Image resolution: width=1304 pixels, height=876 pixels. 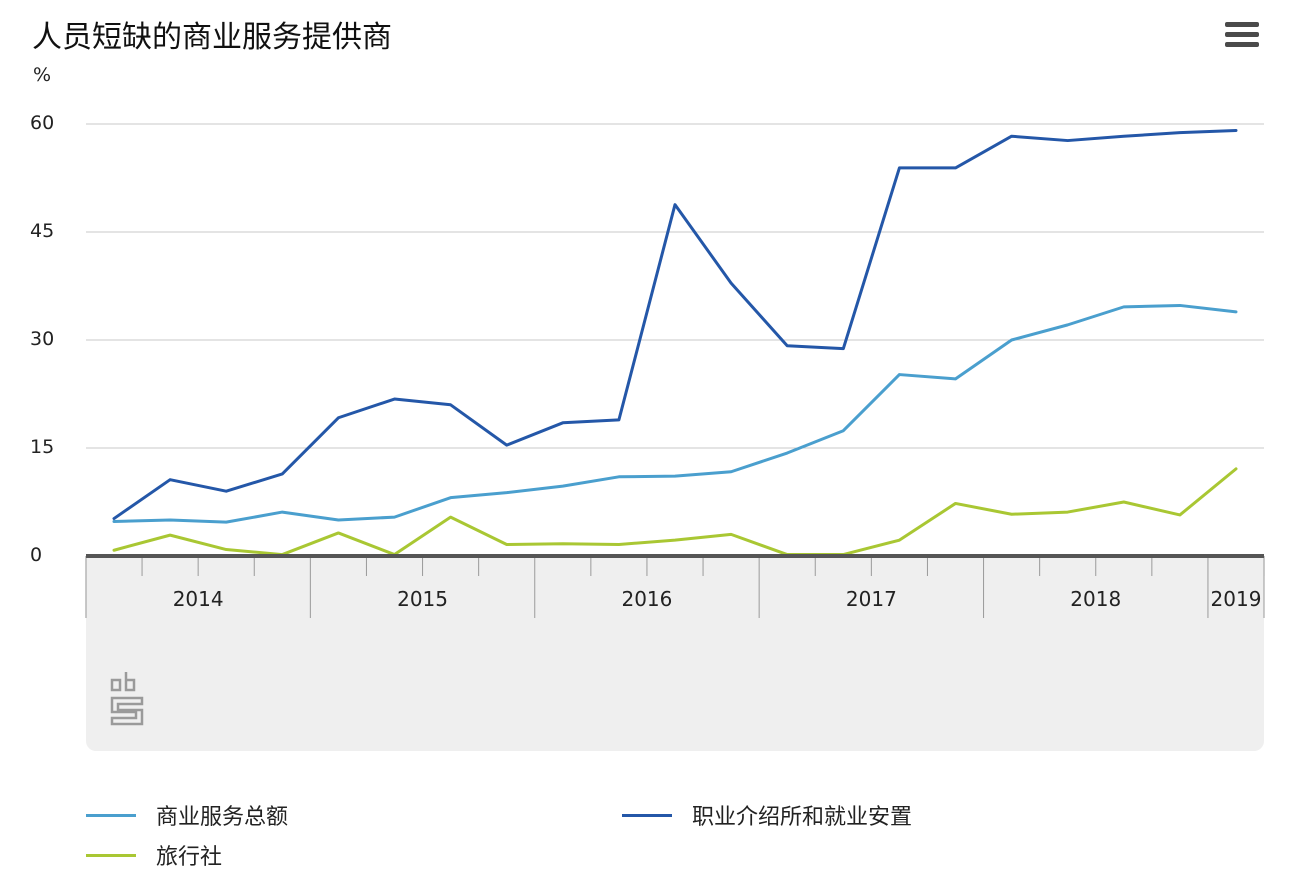 I want to click on chart-title: 人员短缺的商业服务提供商, so click(x=212, y=37).